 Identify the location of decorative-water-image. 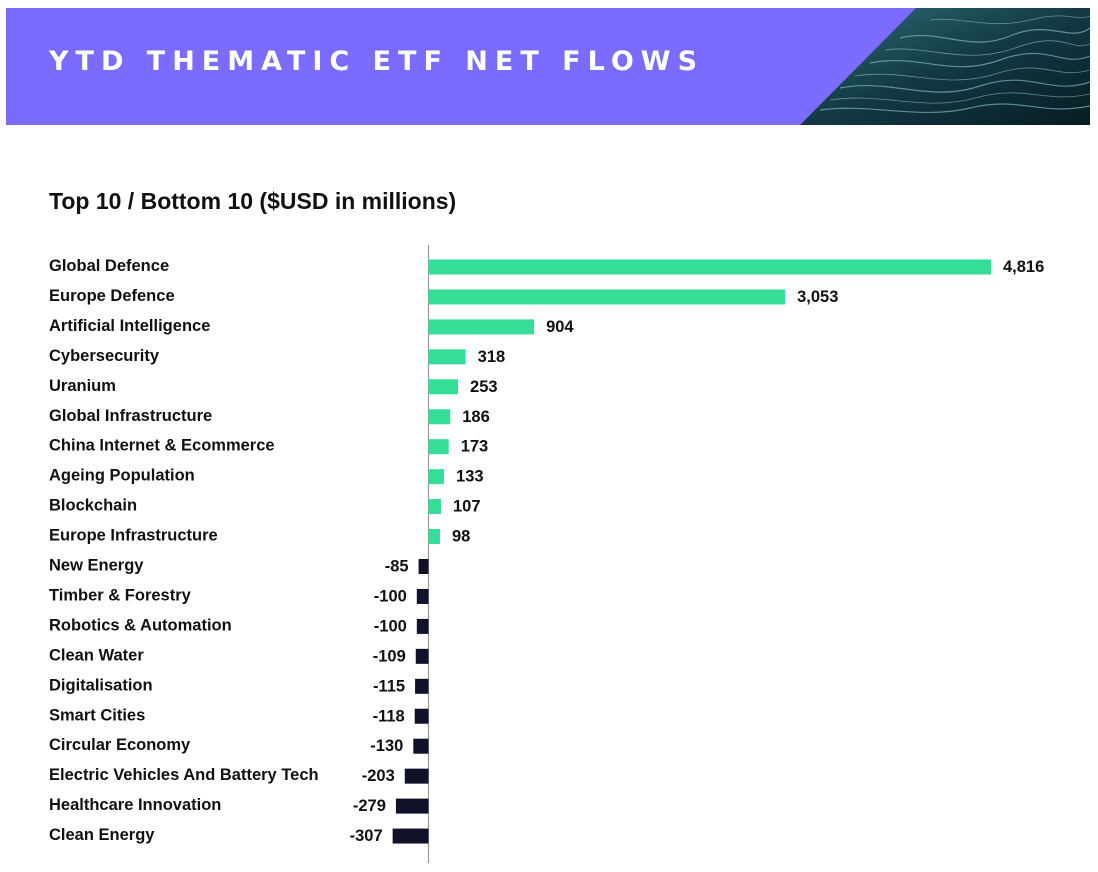
(945, 66).